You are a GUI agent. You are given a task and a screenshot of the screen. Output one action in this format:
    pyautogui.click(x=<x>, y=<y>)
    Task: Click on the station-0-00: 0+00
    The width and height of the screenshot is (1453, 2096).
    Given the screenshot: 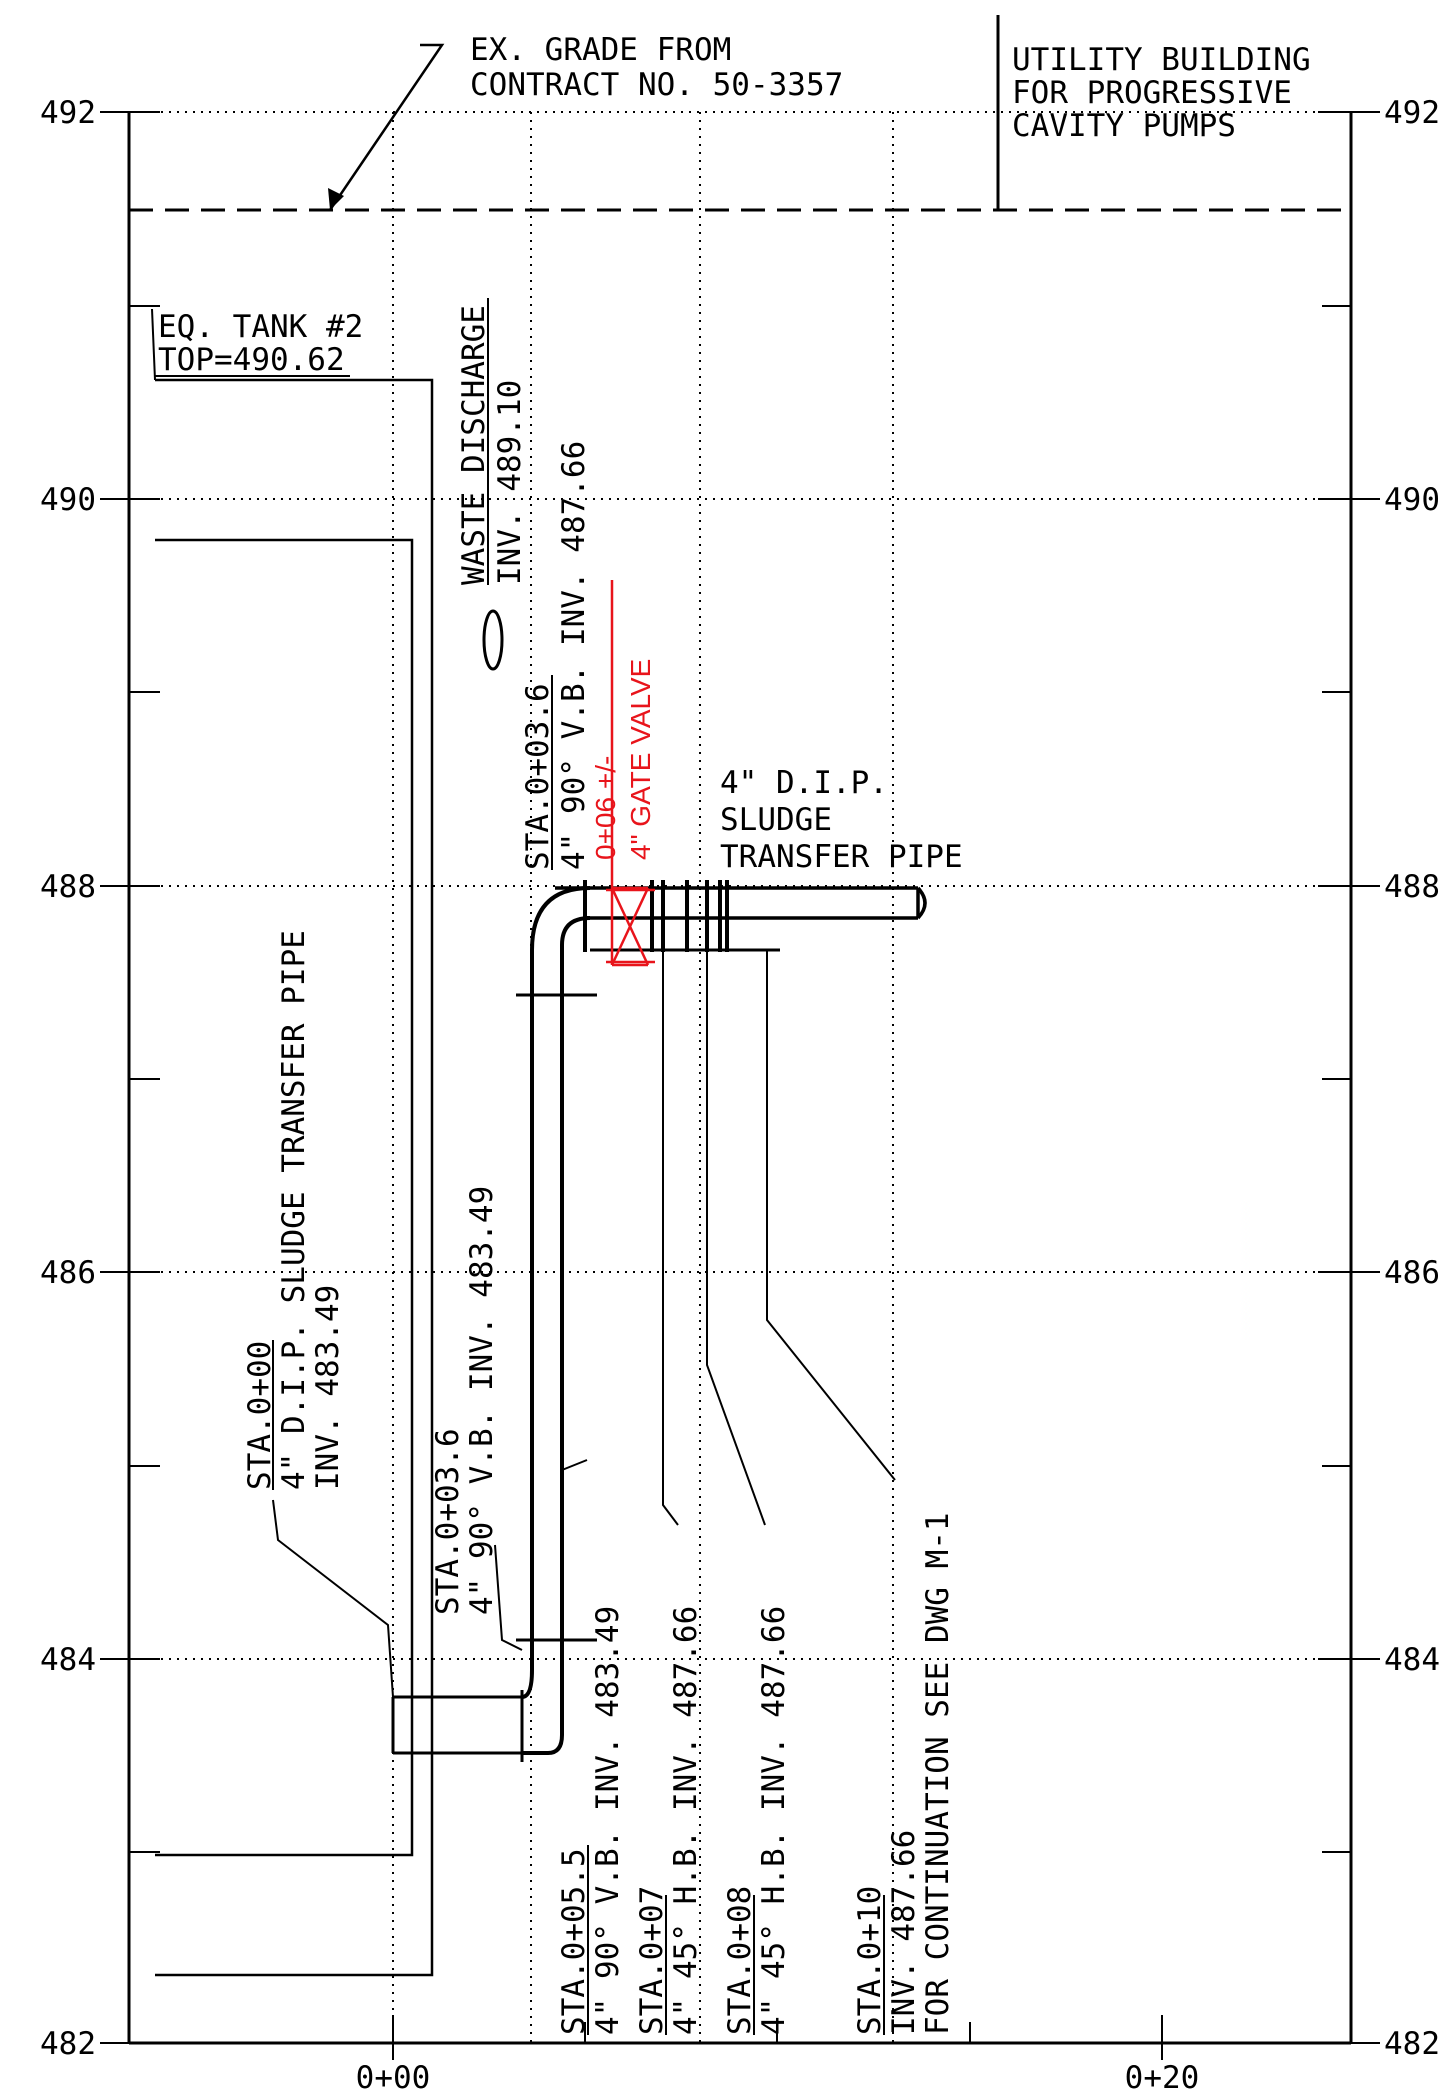 What is the action you would take?
    pyautogui.click(x=393, y=2078)
    